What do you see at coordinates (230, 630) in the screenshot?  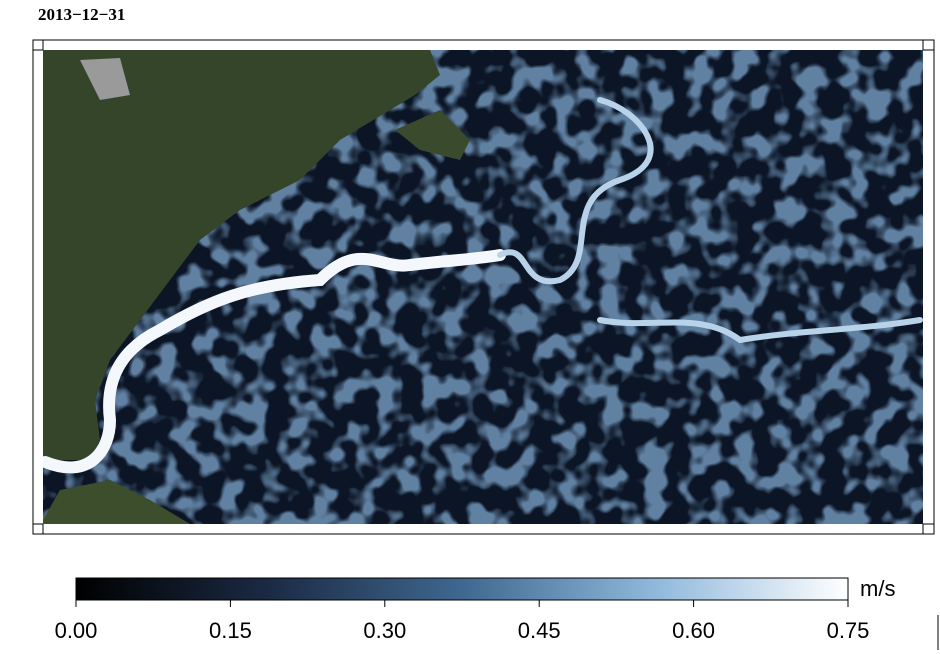 I see `colorbar-tick-label: 0.15` at bounding box center [230, 630].